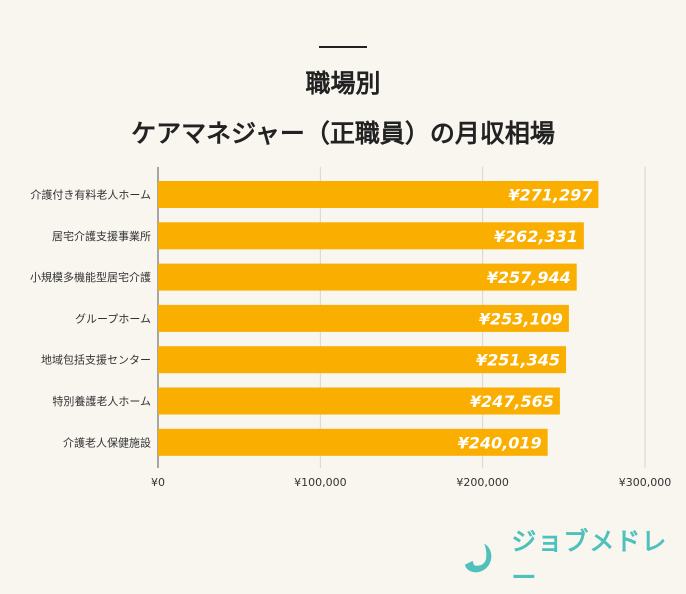  Describe the element at coordinates (500, 442) in the screenshot. I see `data-label: ¥240,019` at that location.